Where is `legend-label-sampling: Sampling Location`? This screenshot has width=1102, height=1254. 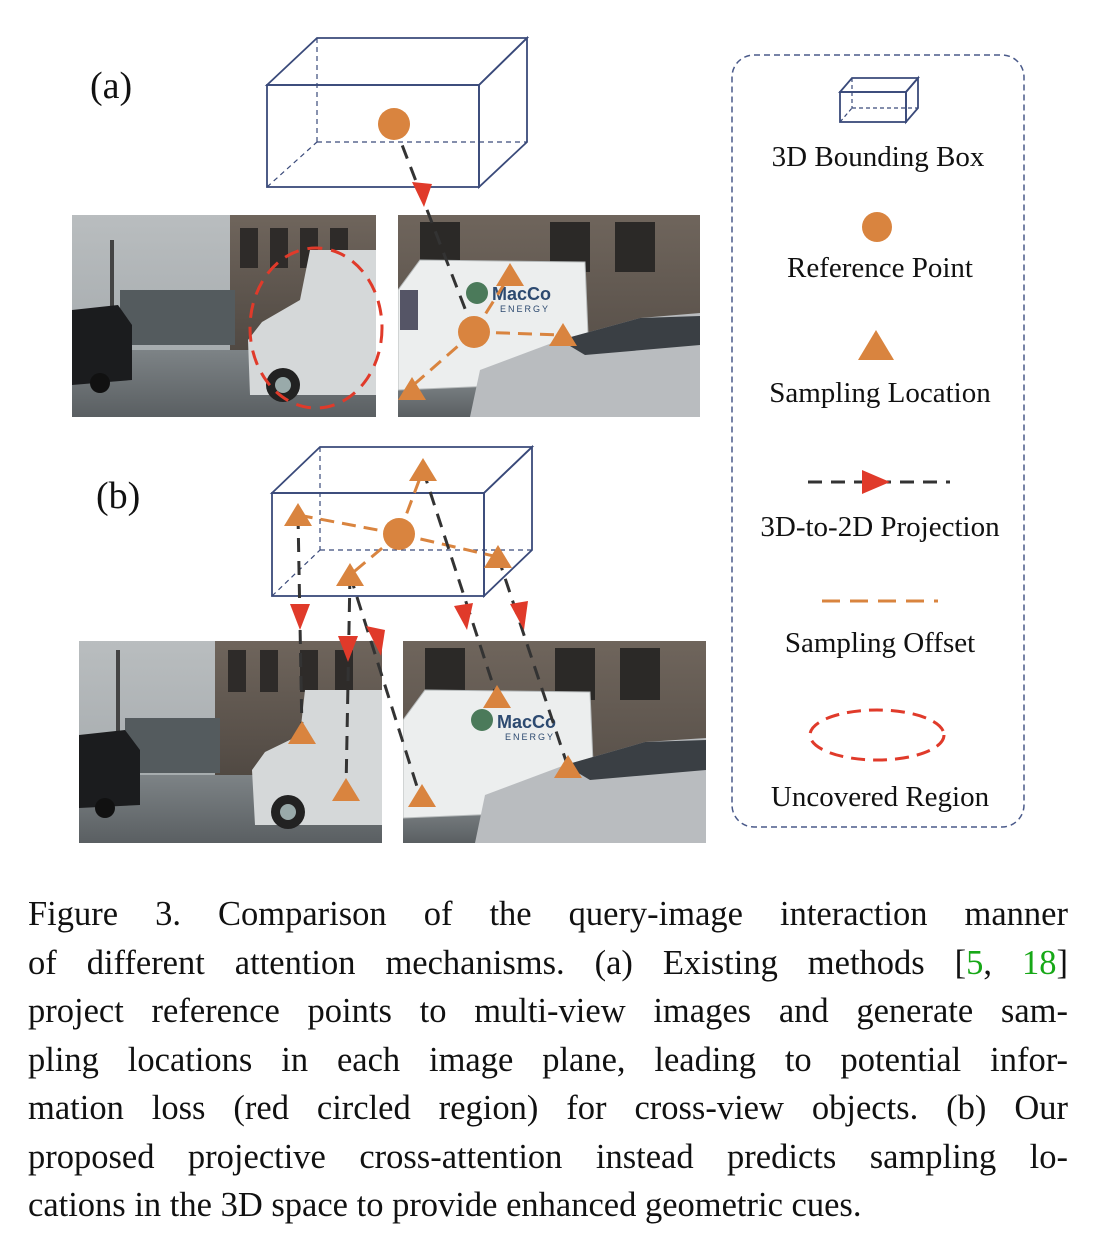
legend-label-sampling: Sampling Location is located at coordinates (880, 393).